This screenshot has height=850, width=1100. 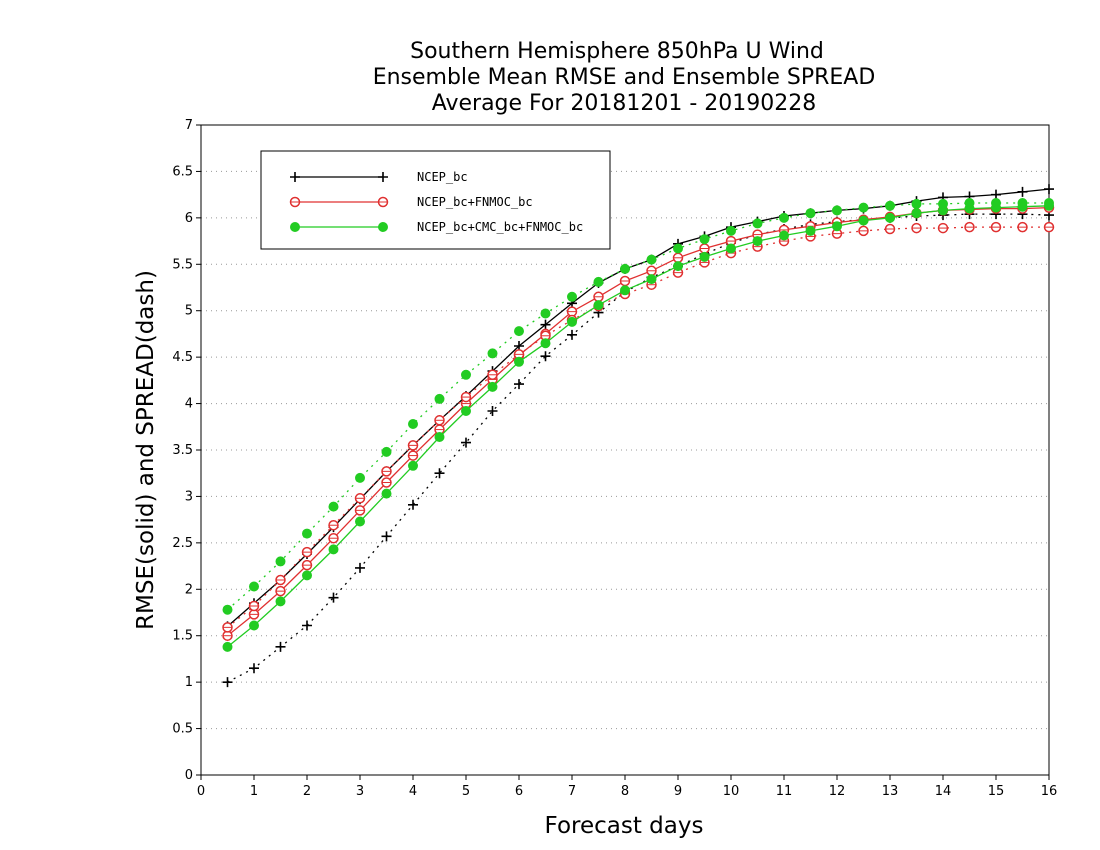 I want to click on y-tick-label: 3.5, so click(x=182, y=450).